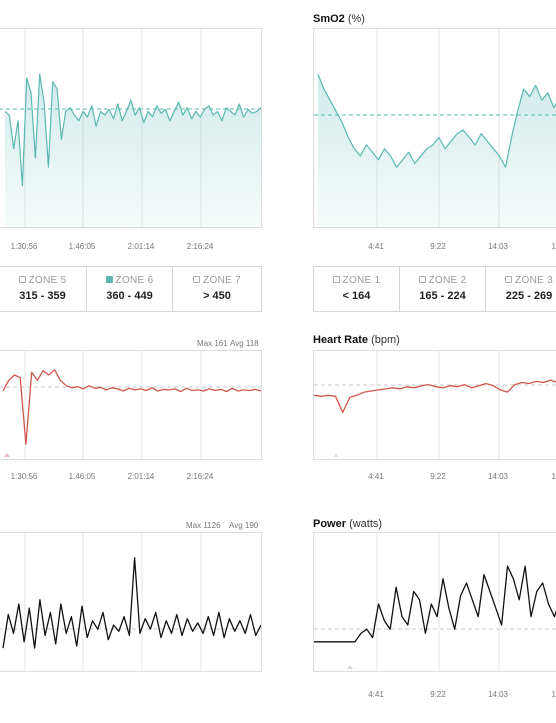 The height and width of the screenshot is (723, 556). What do you see at coordinates (447, 280) in the screenshot?
I see `zone-2-name: ZONE 2` at bounding box center [447, 280].